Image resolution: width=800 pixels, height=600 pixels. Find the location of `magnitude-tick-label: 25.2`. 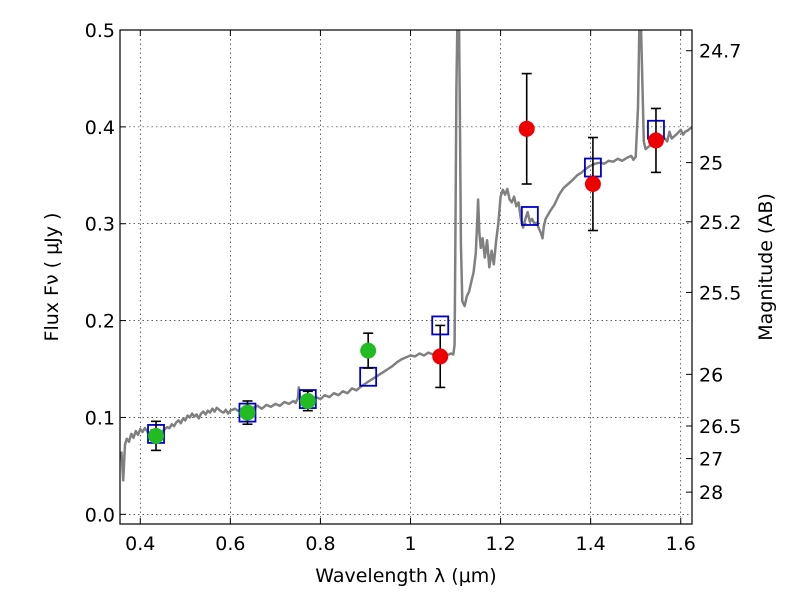

magnitude-tick-label: 25.2 is located at coordinates (720, 223).